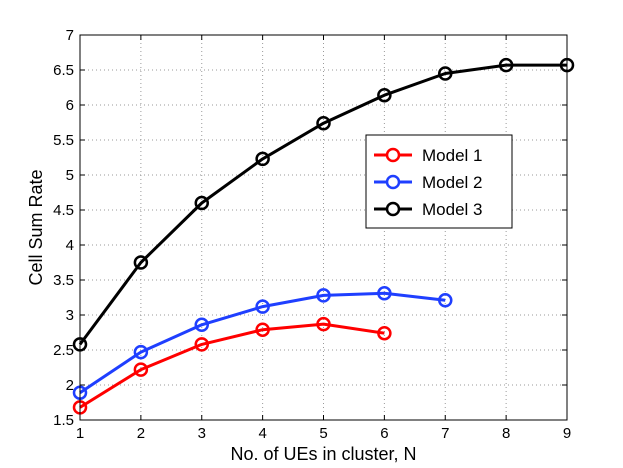 This screenshot has width=623, height=468. Describe the element at coordinates (141, 433) in the screenshot. I see `x-tick-label: 2` at that location.